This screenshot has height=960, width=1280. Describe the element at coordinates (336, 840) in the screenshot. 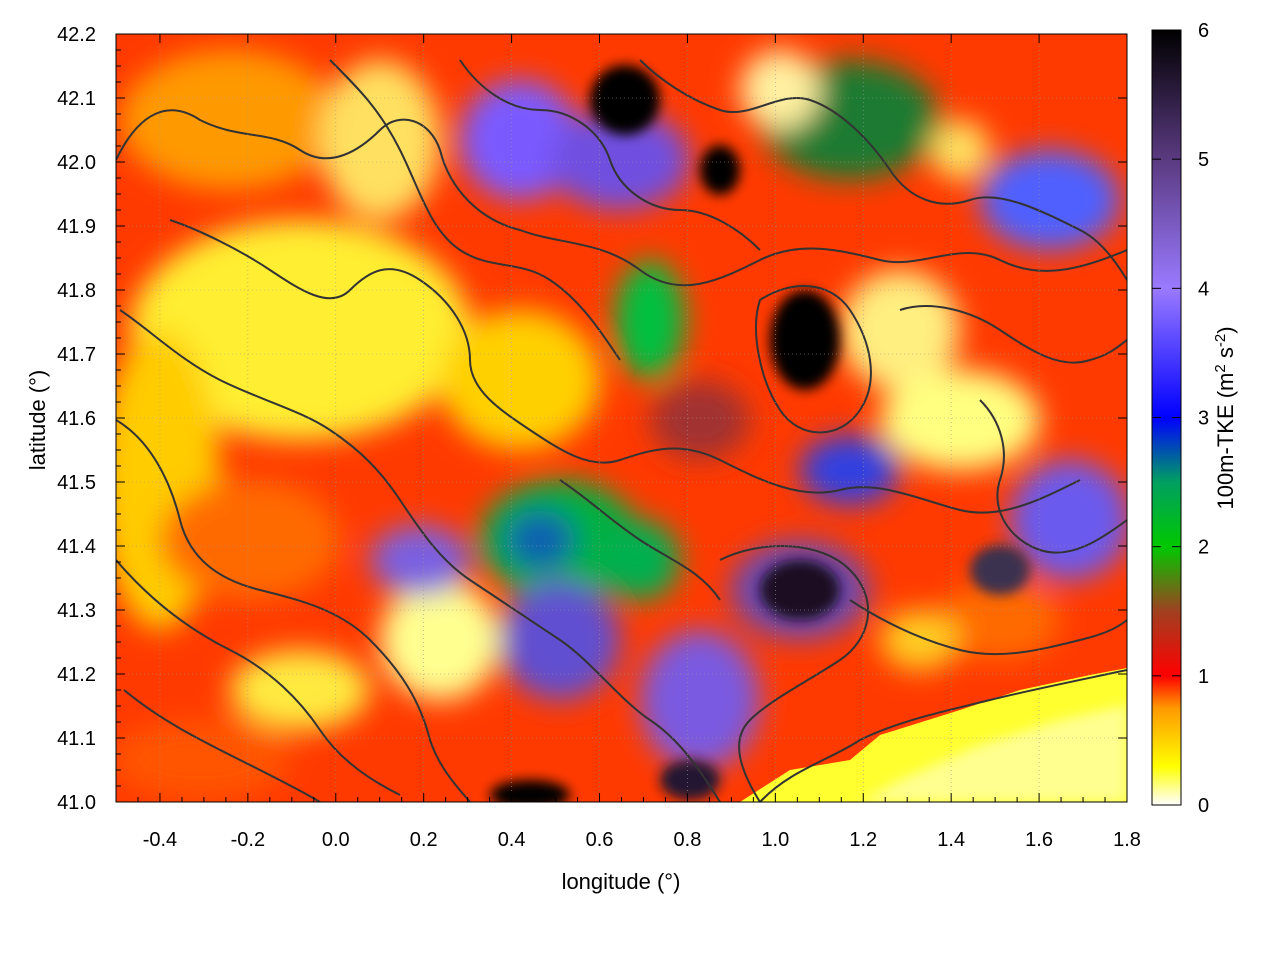

I see `x-tick-label: 0.0` at that location.